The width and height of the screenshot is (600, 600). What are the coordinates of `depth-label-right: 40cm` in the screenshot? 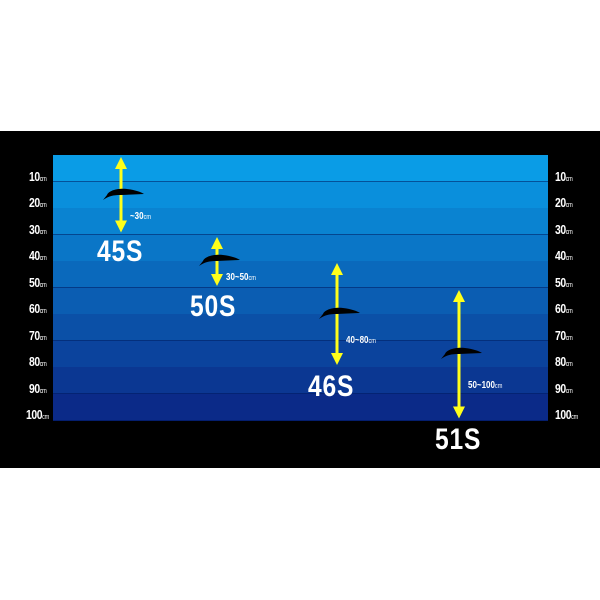 It's located at (564, 255).